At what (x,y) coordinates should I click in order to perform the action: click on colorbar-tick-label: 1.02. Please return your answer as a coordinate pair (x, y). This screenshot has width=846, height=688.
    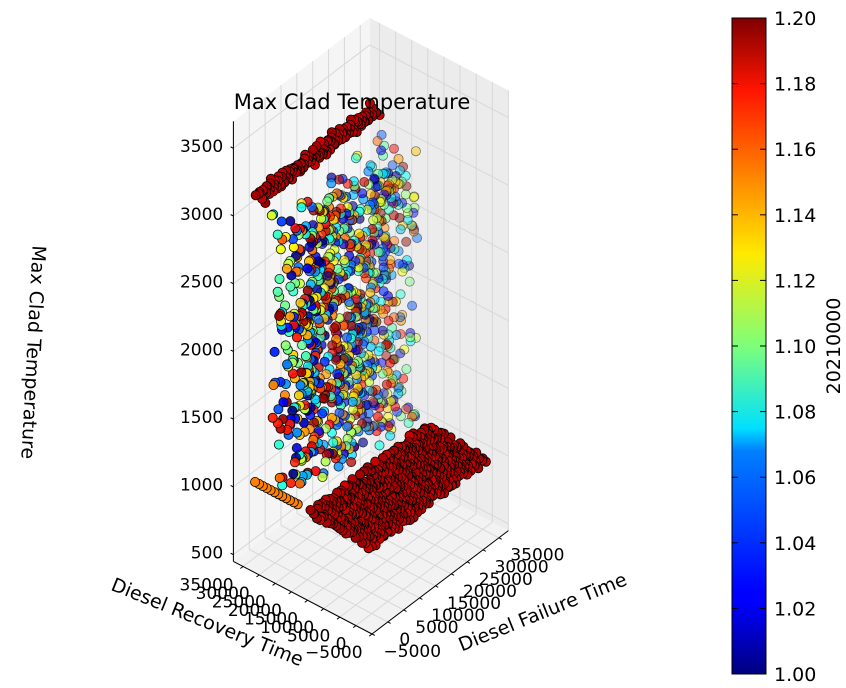
    Looking at the image, I should click on (795, 609).